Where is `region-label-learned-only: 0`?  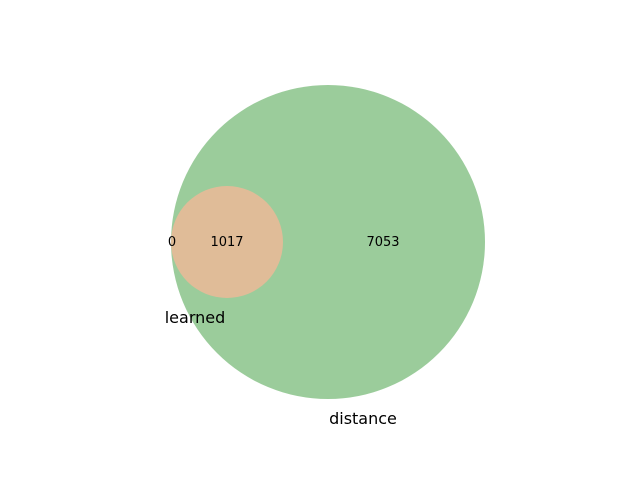
region-label-learned-only: 0 is located at coordinates (172, 242).